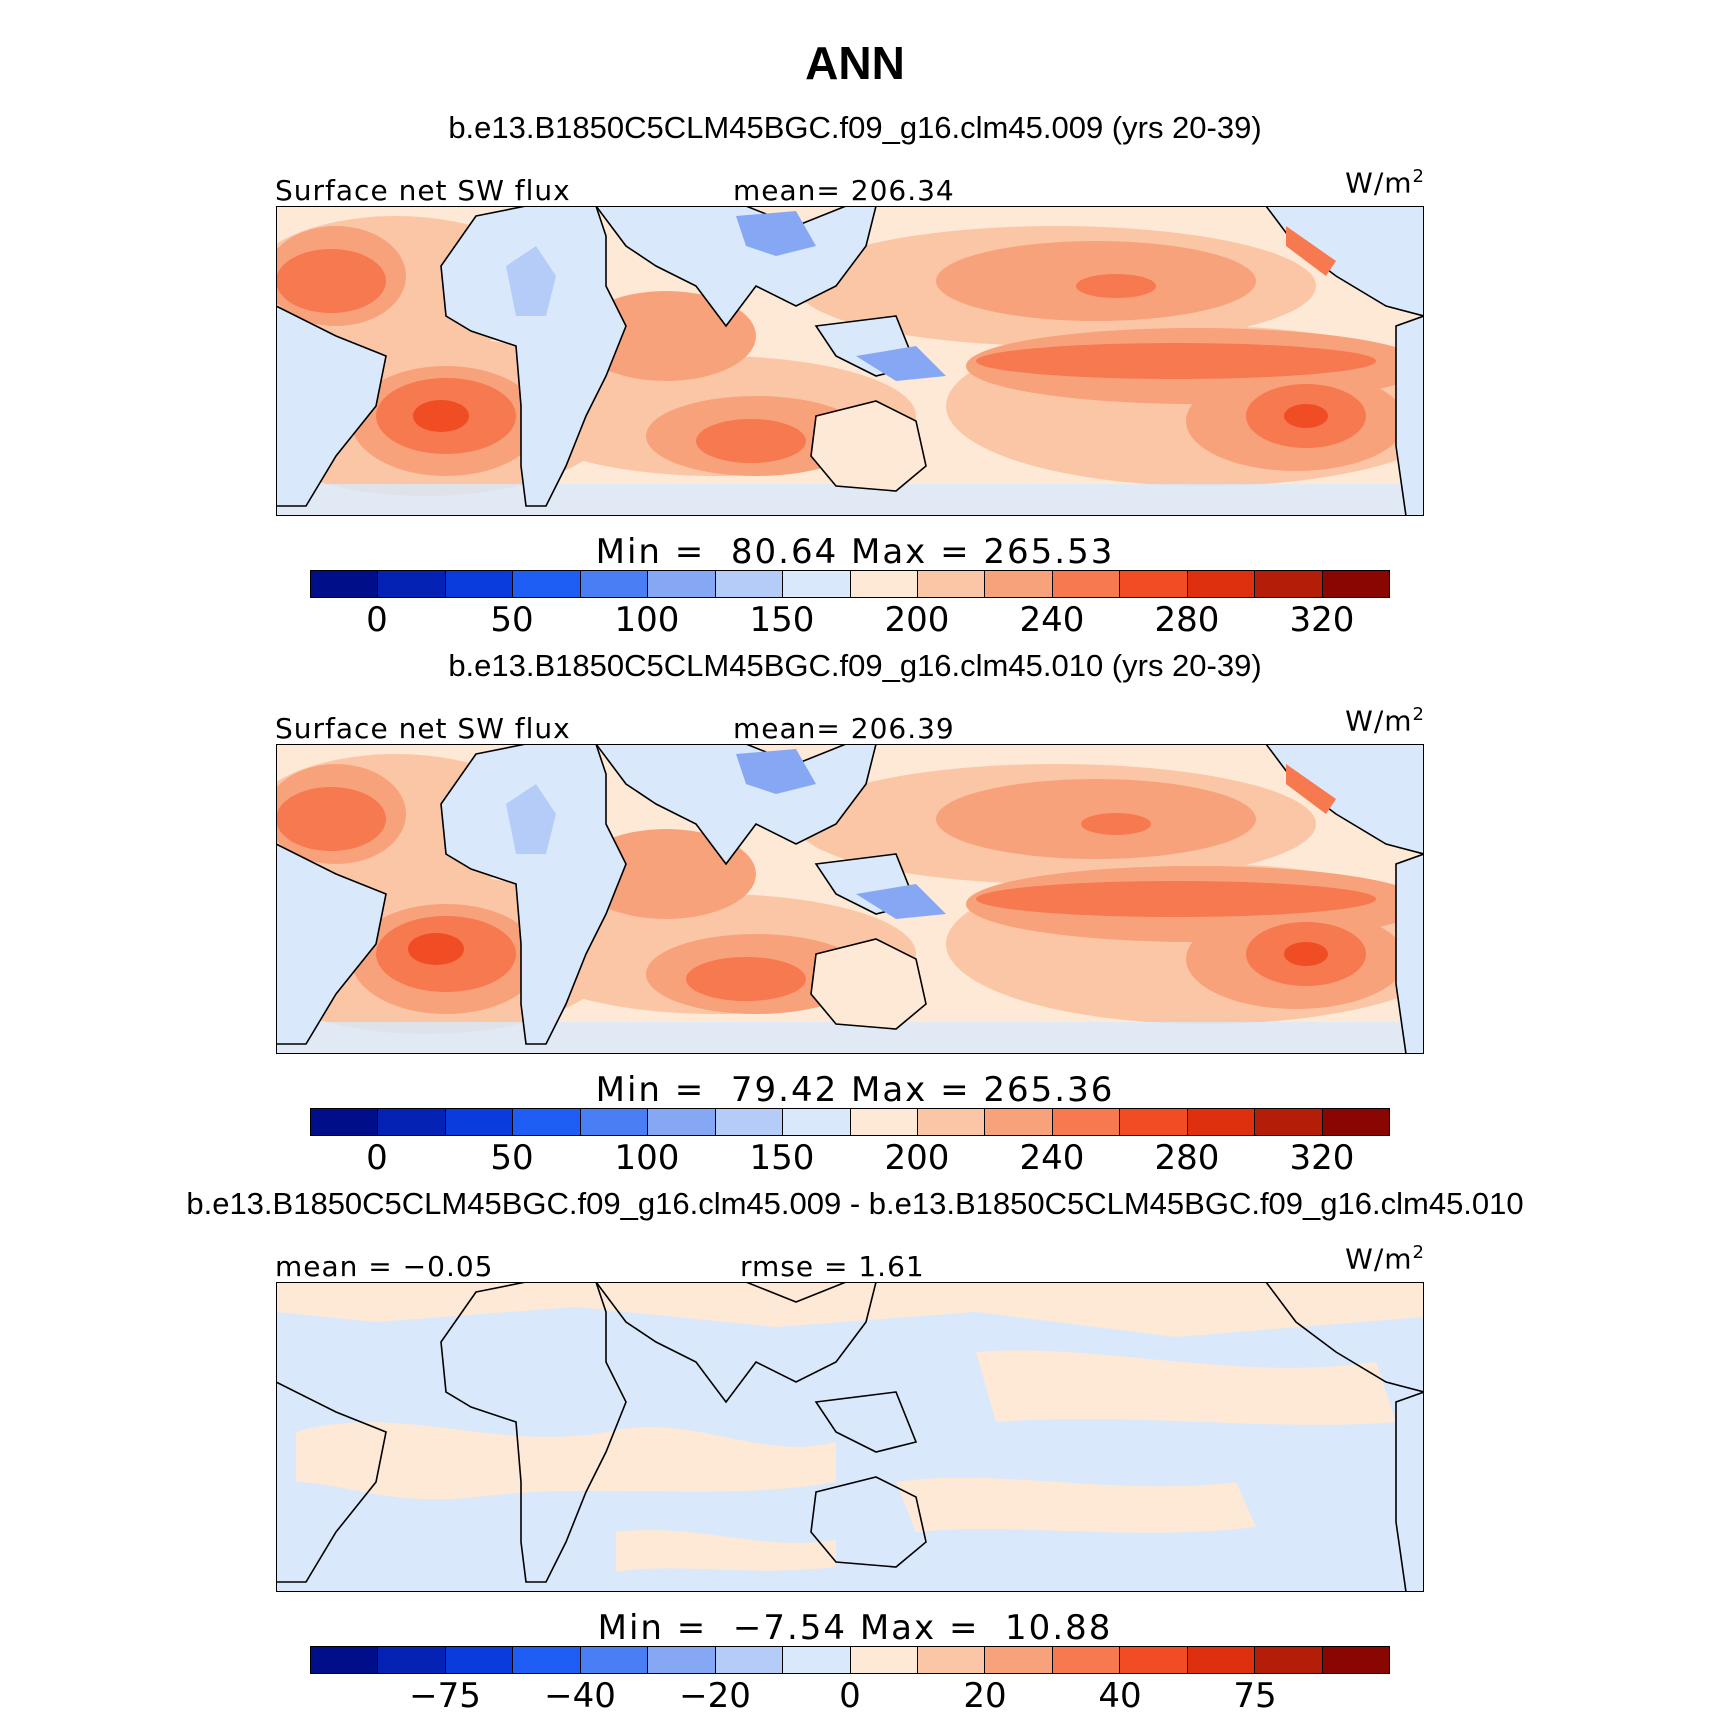  What do you see at coordinates (533, 1432) in the screenshot?
I see `africa` at bounding box center [533, 1432].